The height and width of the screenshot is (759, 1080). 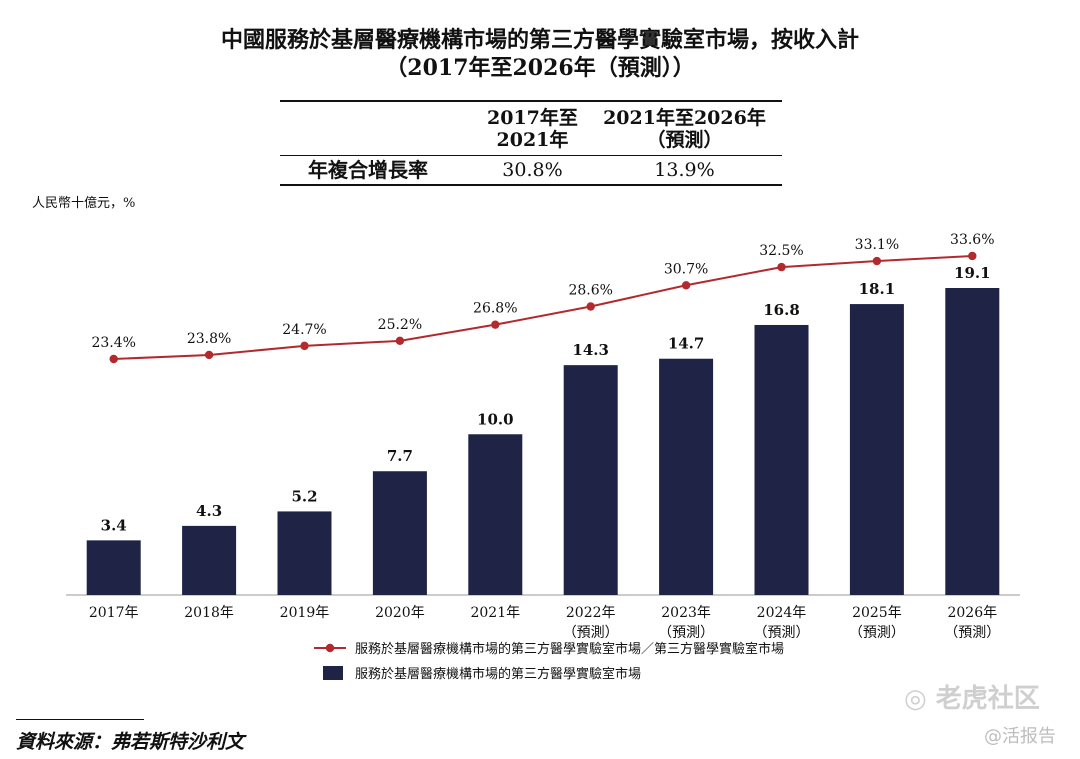 I want to click on bar-value-label-1: 4.3, so click(x=209, y=511).